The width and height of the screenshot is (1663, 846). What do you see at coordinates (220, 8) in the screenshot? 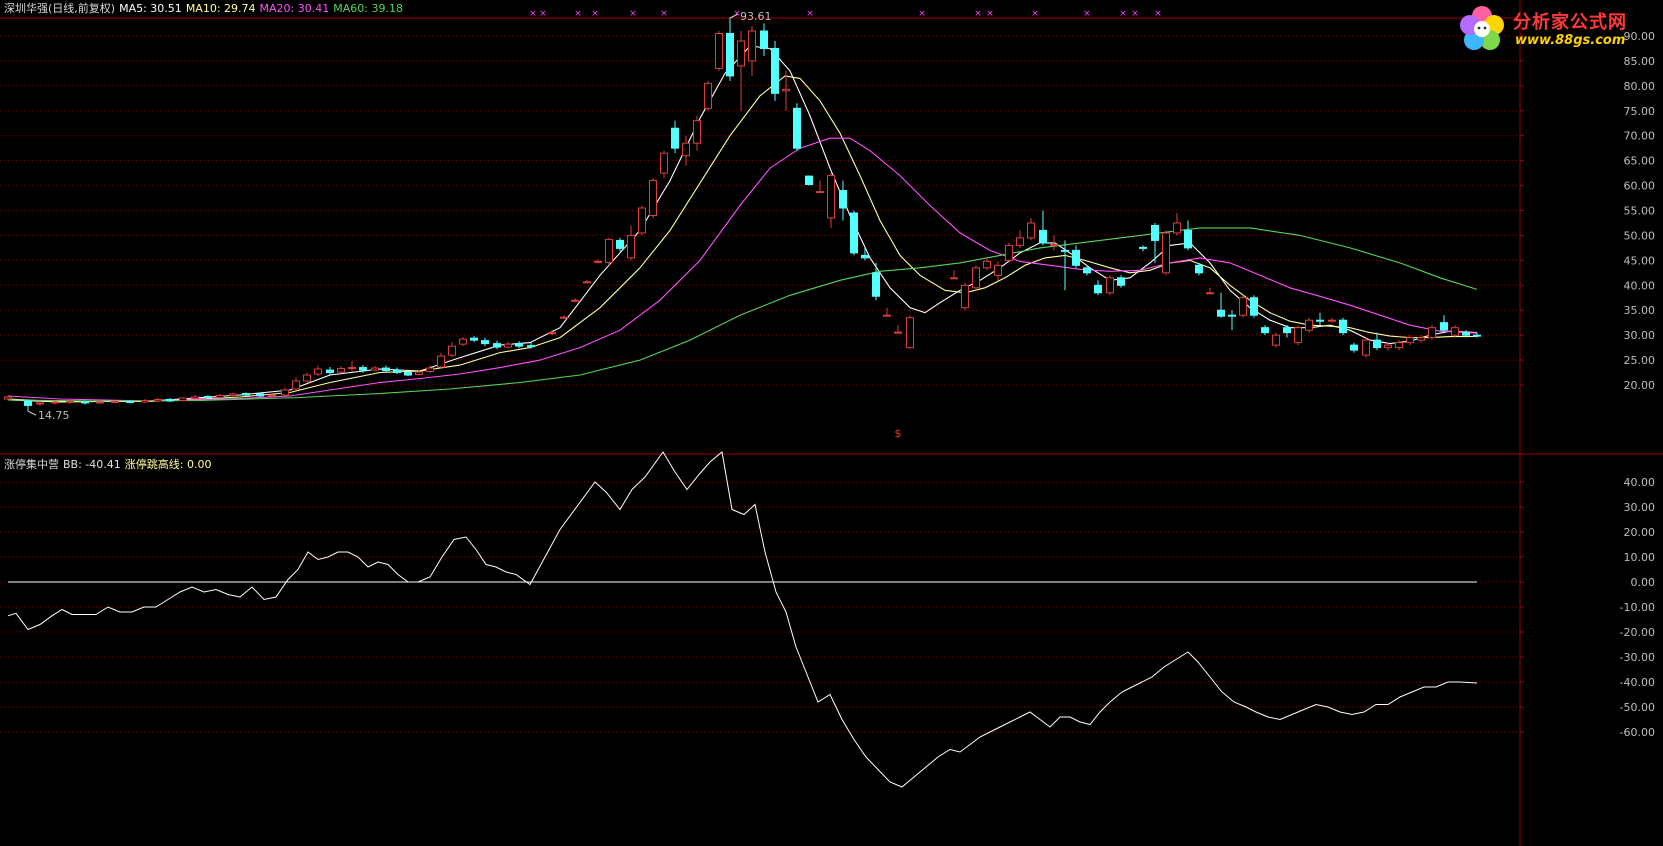
I see `ma10-legend: MA10: 29.74` at bounding box center [220, 8].